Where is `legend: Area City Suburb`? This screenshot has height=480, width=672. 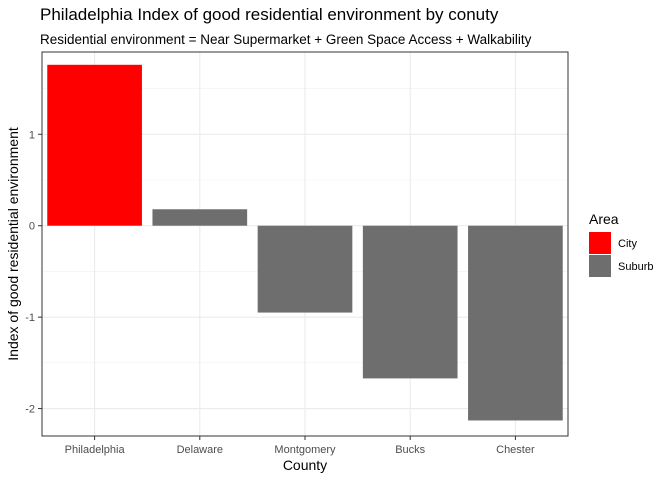
legend: Area City Suburb is located at coordinates (621, 244).